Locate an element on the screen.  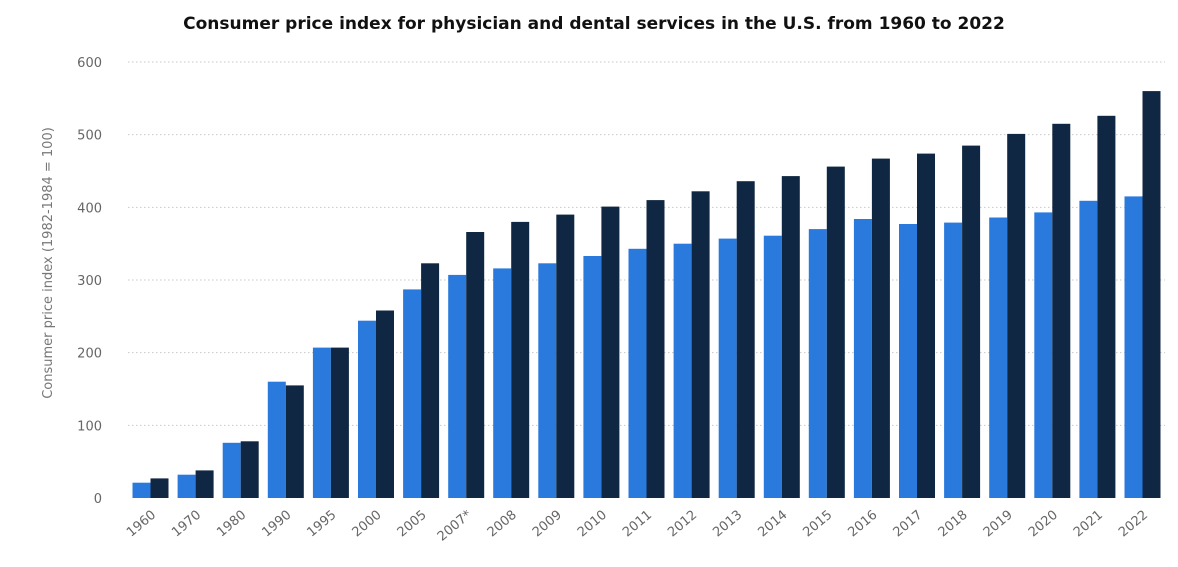
y-tick-label: 500 is located at coordinates (89, 136).